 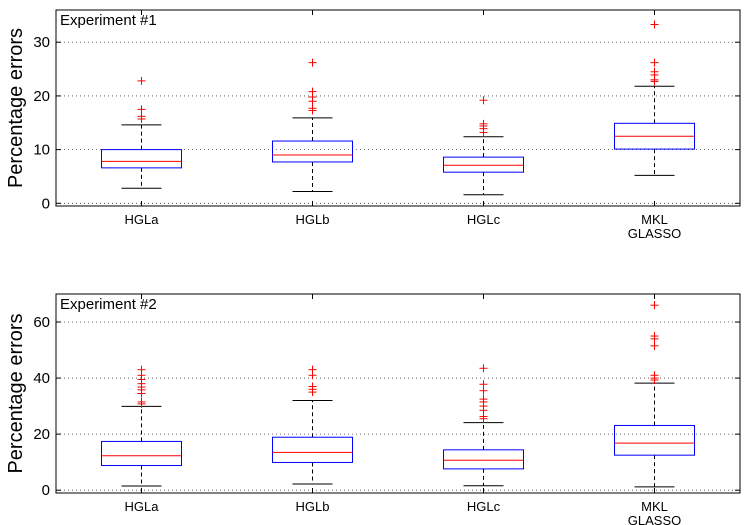 I want to click on y-tick-label: 40, so click(x=41, y=378).